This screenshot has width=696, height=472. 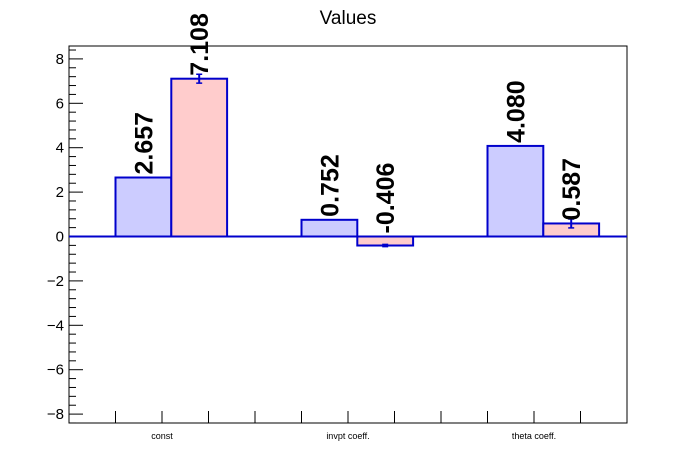 What do you see at coordinates (60, 148) in the screenshot?
I see `y-tick-label: 4` at bounding box center [60, 148].